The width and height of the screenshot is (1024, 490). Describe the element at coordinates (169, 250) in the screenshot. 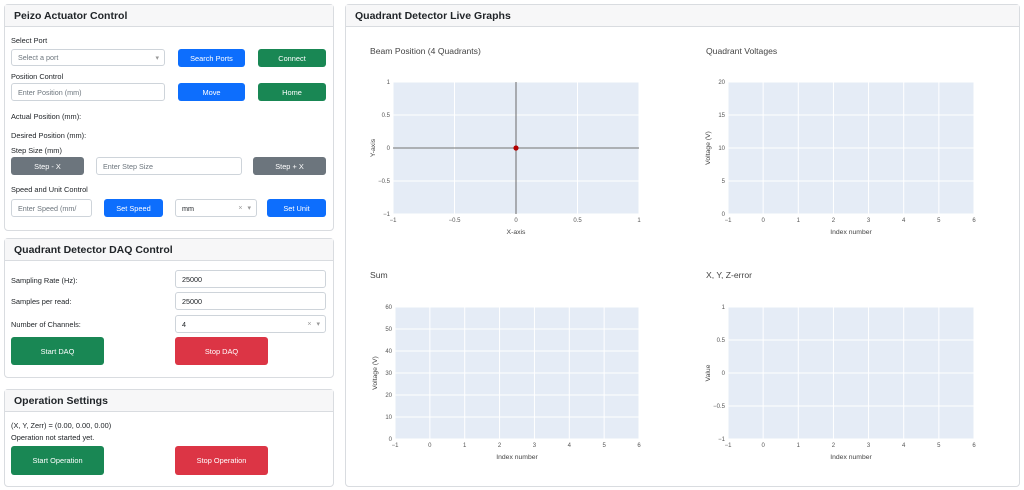

I see `daq-card-title: Quadrant Detector DAQ Control` at that location.